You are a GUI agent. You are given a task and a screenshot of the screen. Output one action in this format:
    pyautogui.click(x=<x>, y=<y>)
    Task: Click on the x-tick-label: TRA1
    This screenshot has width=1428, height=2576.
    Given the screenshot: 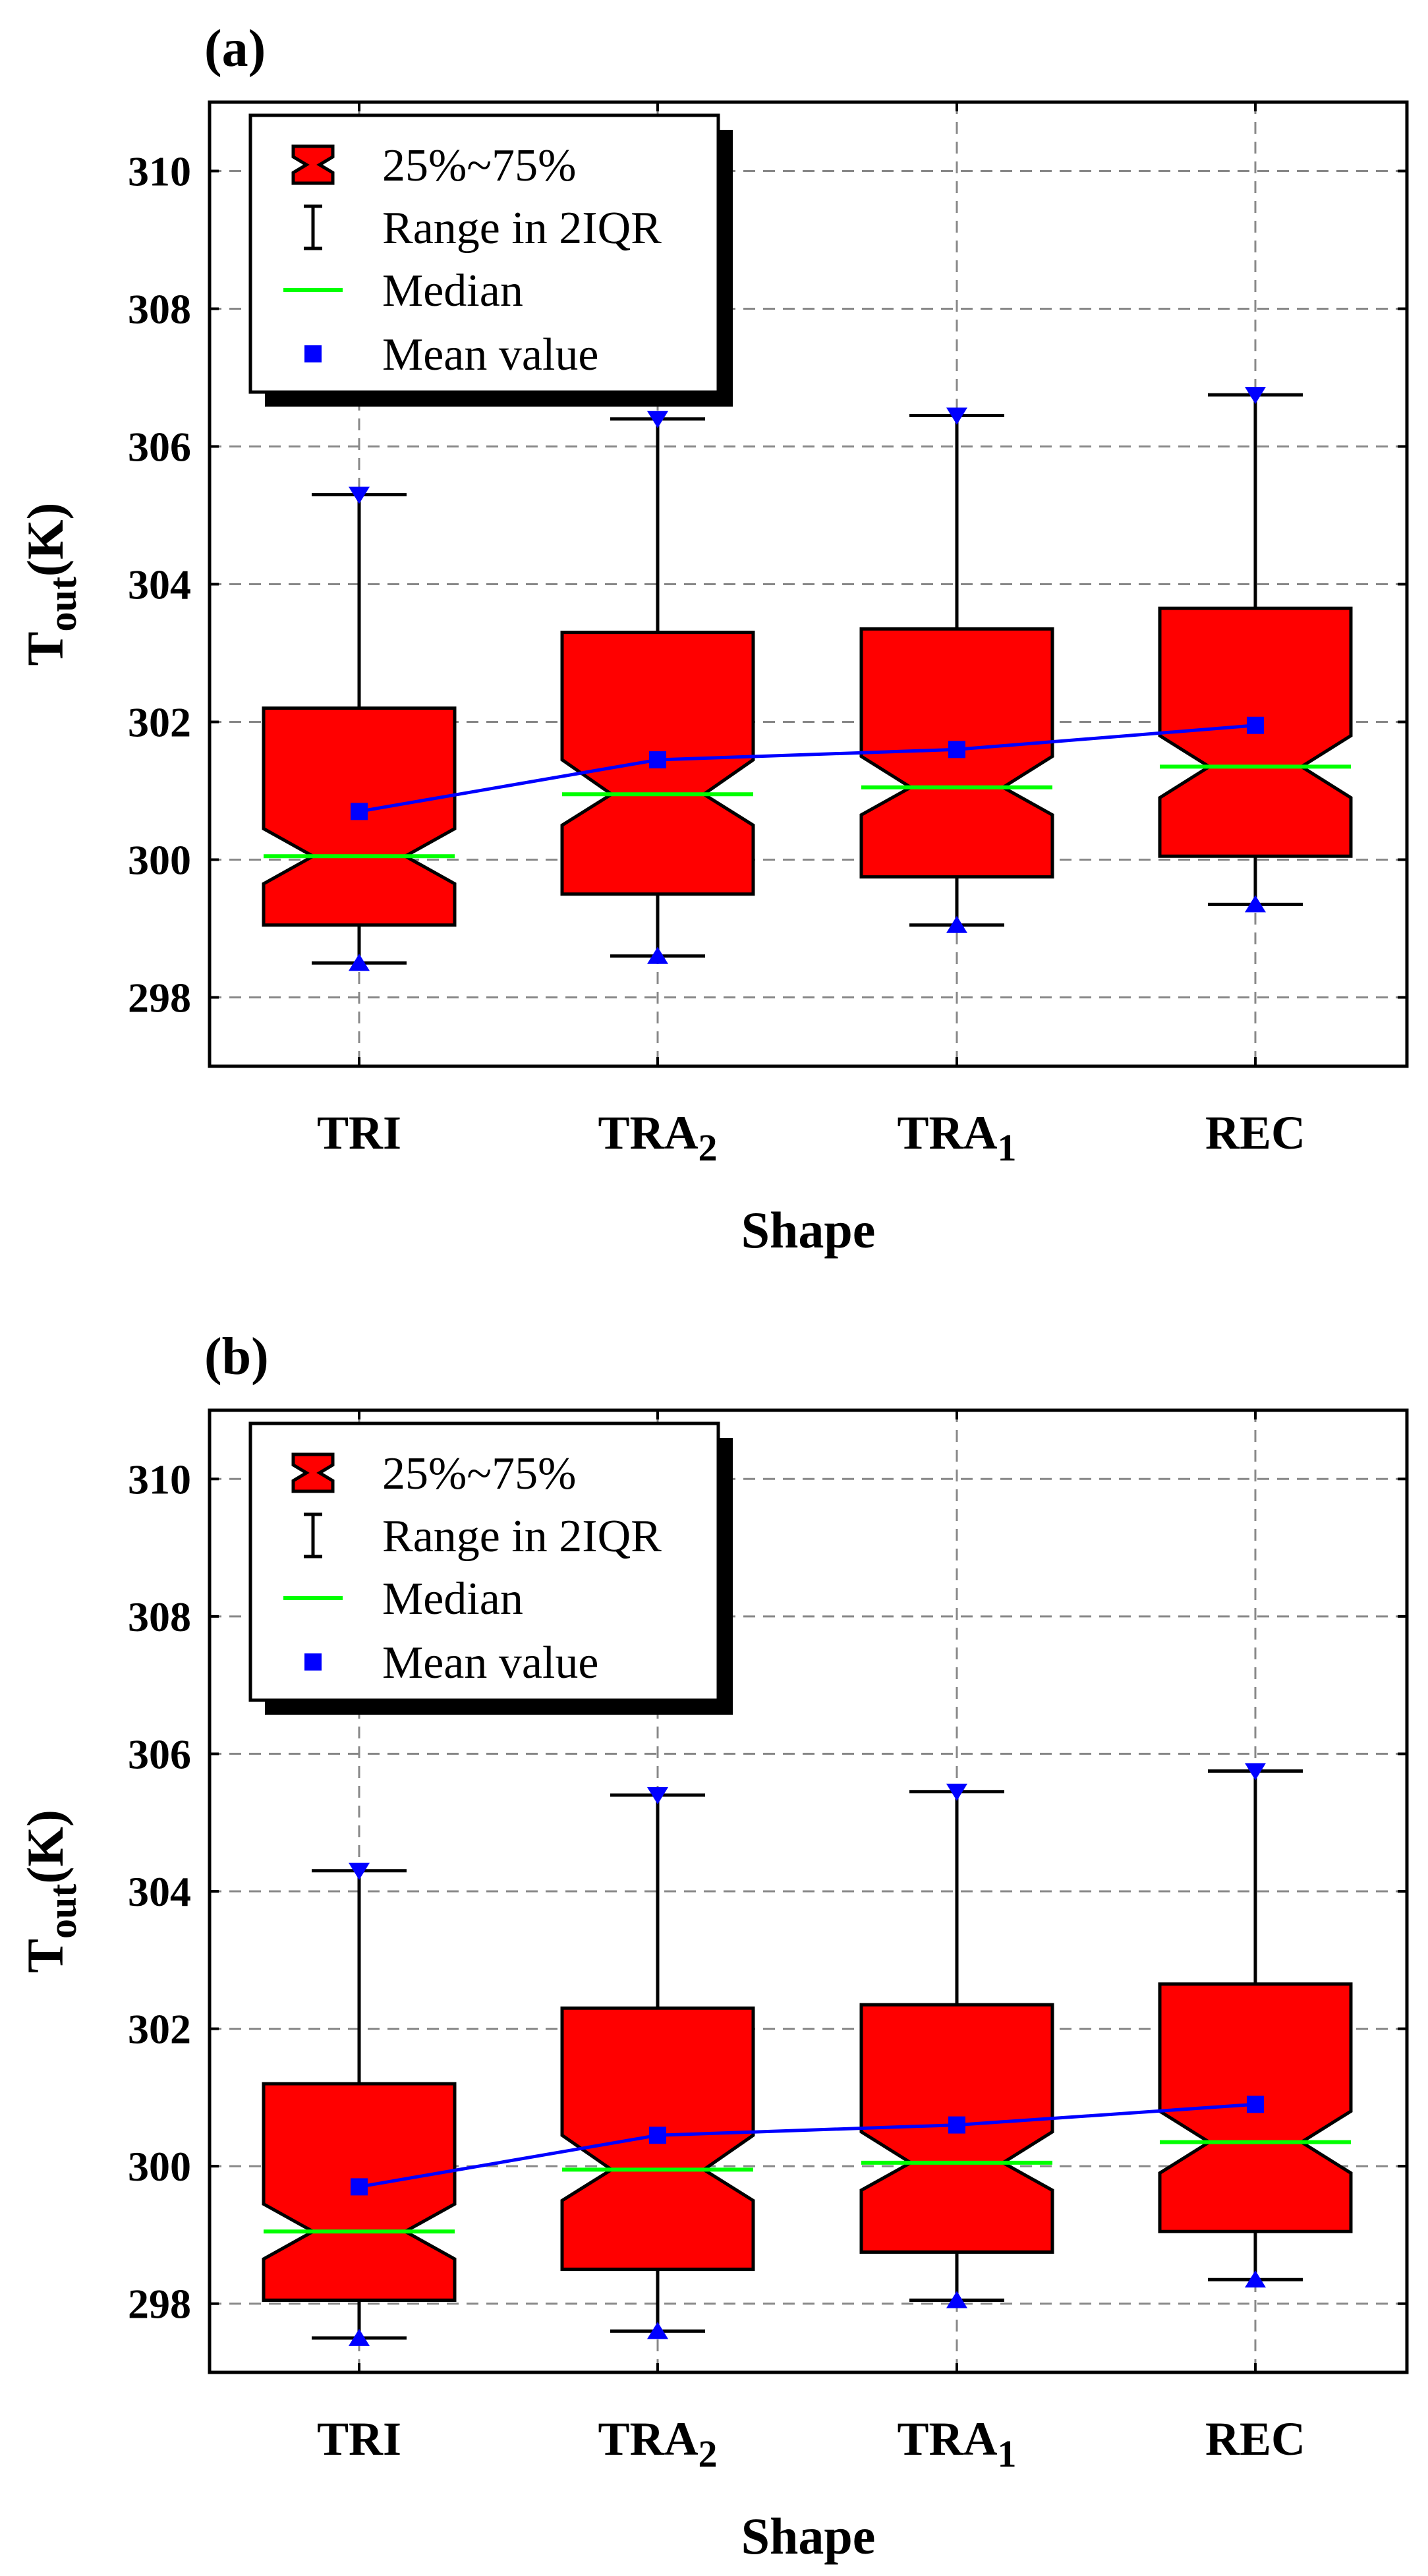 What is the action you would take?
    pyautogui.click(x=957, y=2444)
    